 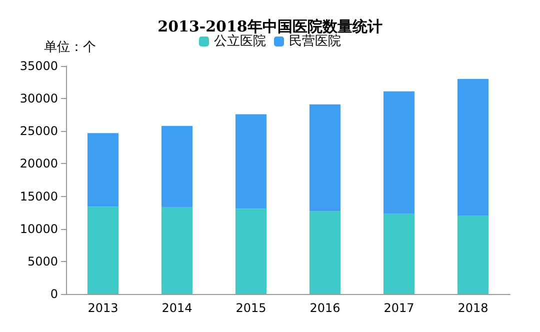 What do you see at coordinates (39, 196) in the screenshot?
I see `y-tick-label: 15000` at bounding box center [39, 196].